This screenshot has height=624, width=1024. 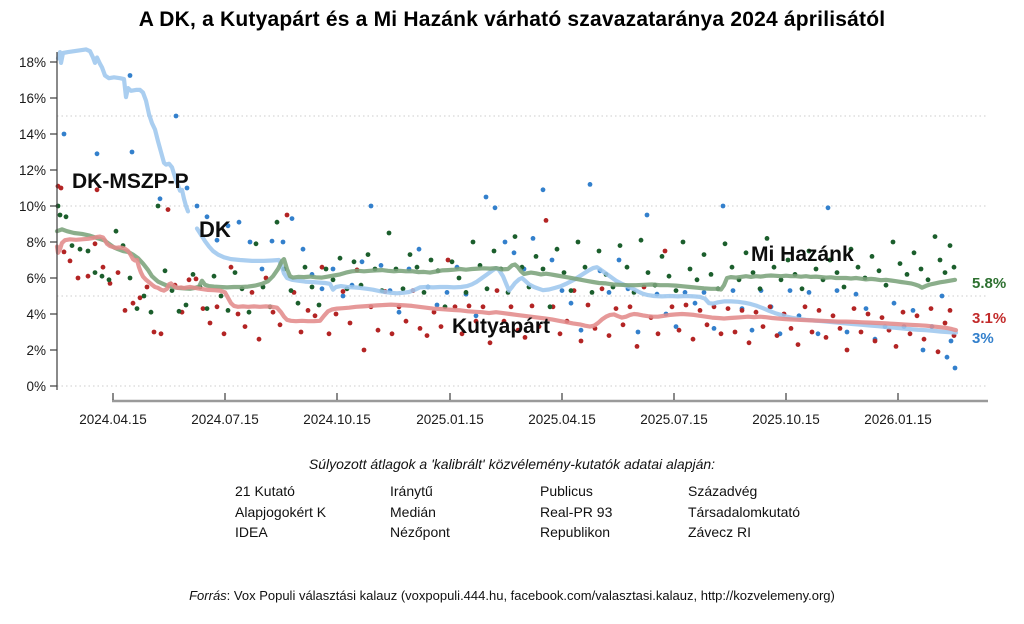 What do you see at coordinates (420, 532) in the screenshot?
I see `pollster-item: Nézőpont` at bounding box center [420, 532].